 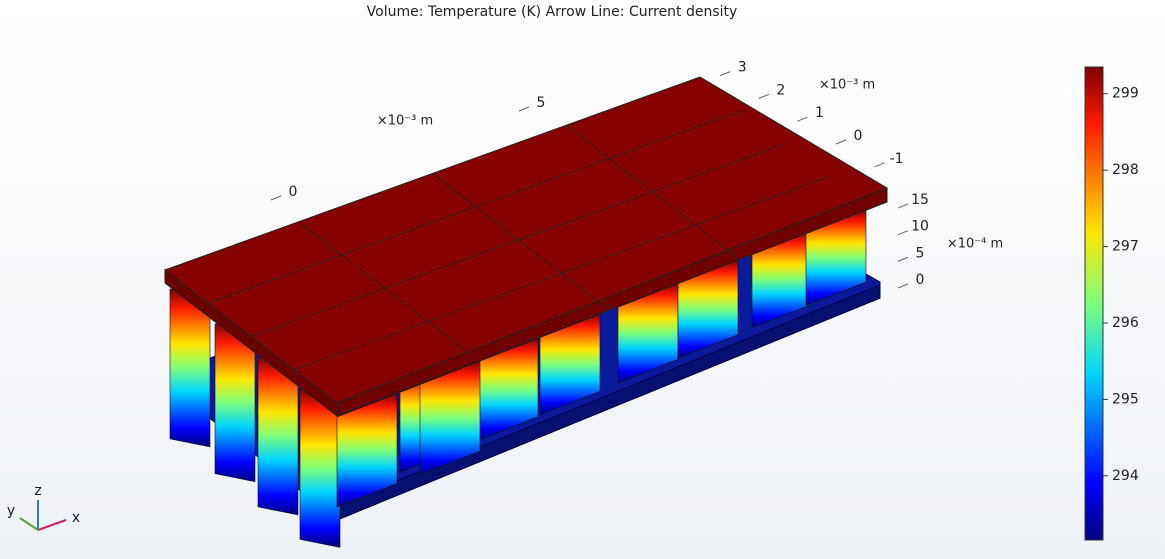 I want to click on plate-seam, so click(x=652, y=191).